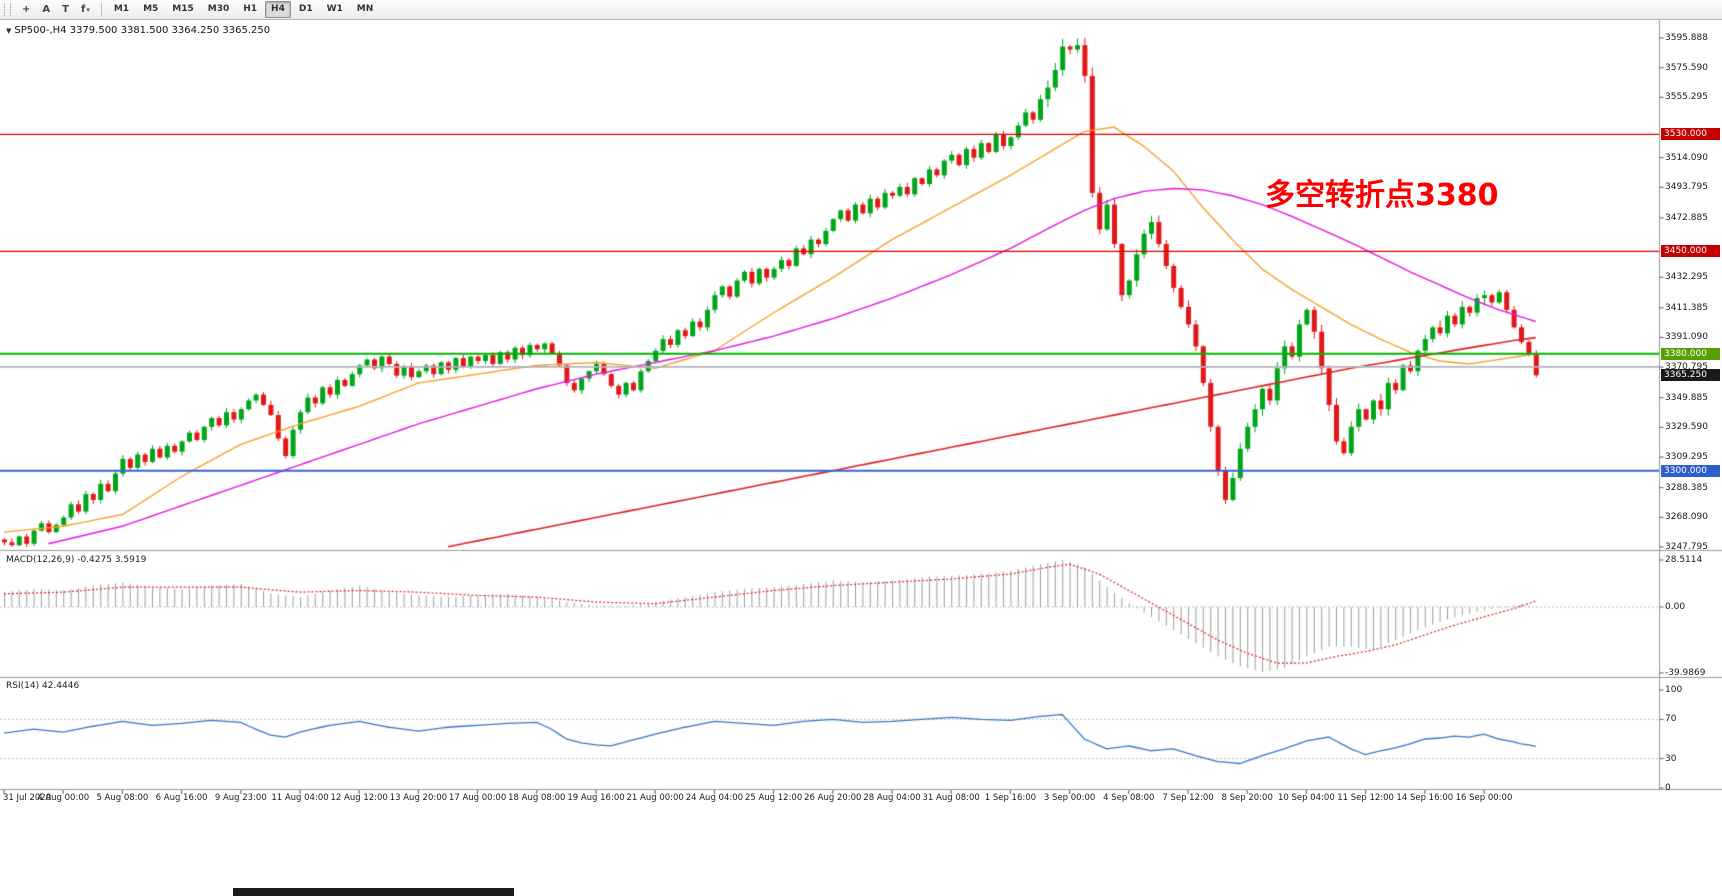 This screenshot has width=1722, height=896. I want to click on price-tick: 3349.885, so click(1686, 397).